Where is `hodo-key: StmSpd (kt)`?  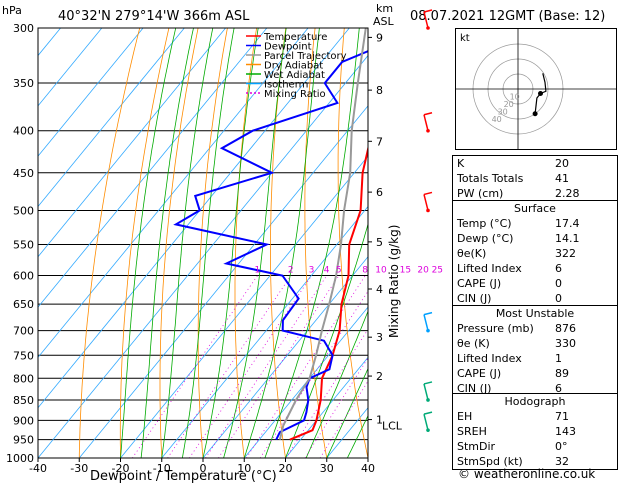 hodo-key: StmSpd (kt) is located at coordinates (490, 461).